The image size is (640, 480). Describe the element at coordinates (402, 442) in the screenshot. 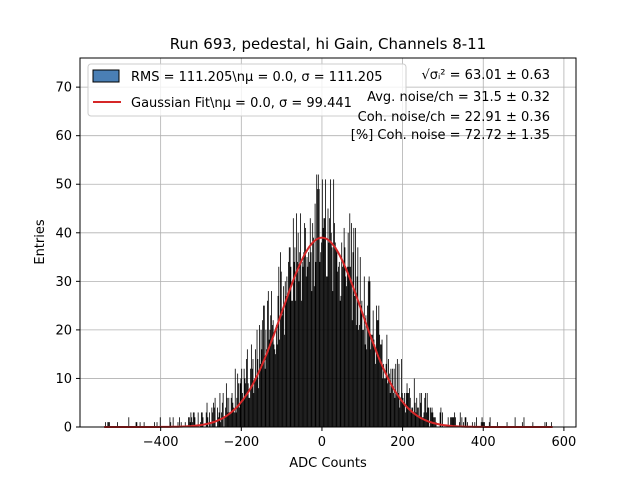

I see `x-tick-label: 200` at that location.